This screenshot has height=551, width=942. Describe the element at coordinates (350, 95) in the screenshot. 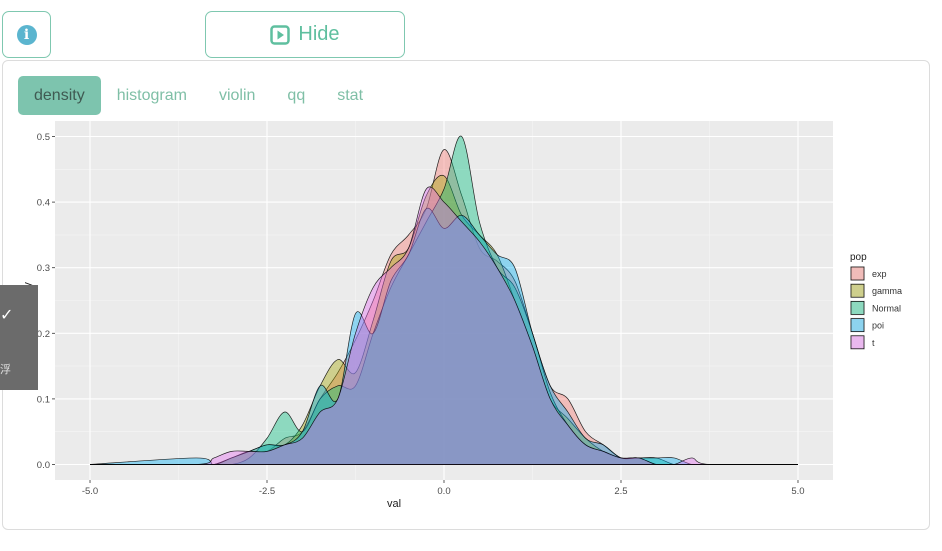

I see `tab-stat: stat` at that location.